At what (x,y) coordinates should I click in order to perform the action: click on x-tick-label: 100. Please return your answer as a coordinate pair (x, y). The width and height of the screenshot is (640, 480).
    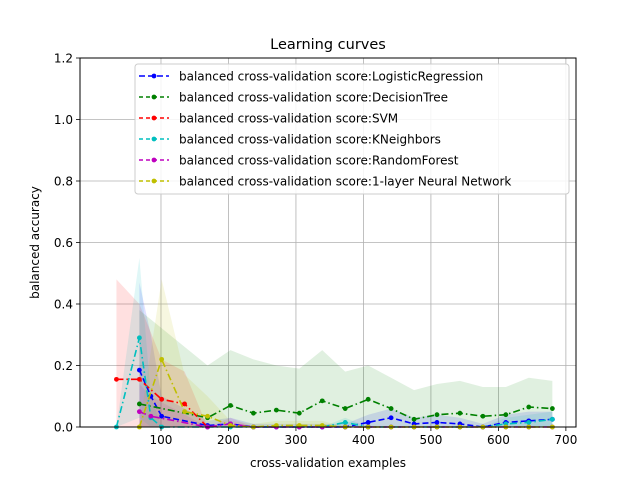
    Looking at the image, I should click on (161, 440).